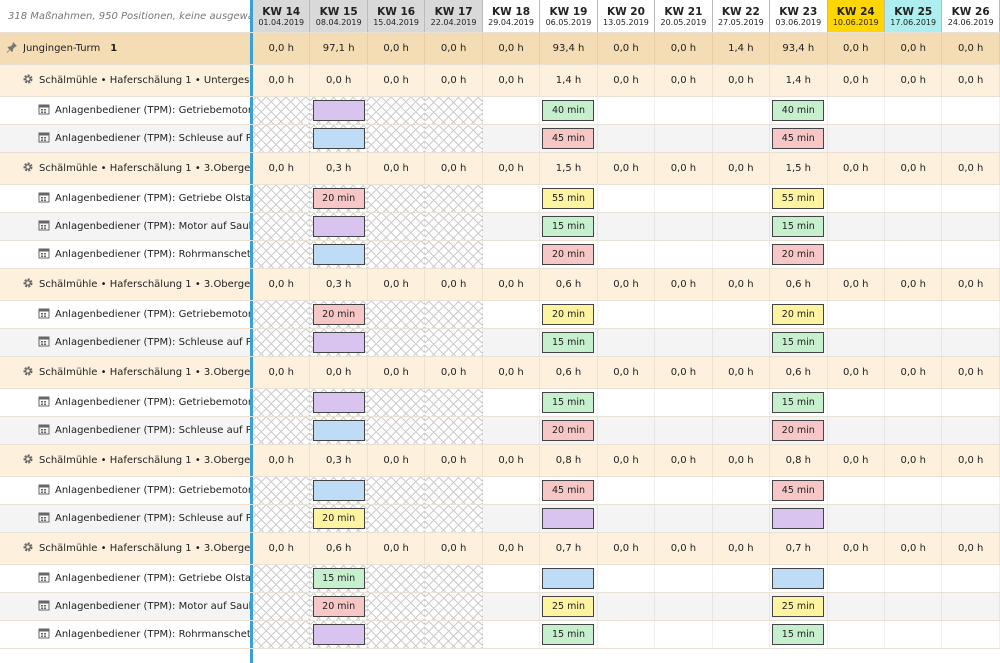 The width and height of the screenshot is (1000, 663). What do you see at coordinates (625, 11) in the screenshot?
I see `week-label: KW 20` at bounding box center [625, 11].